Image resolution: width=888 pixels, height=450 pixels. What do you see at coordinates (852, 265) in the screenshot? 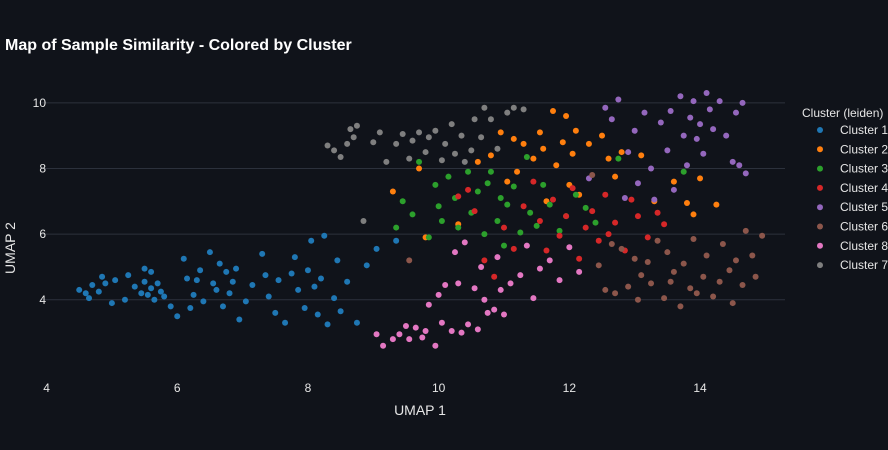
I see `legend-item-cluster-7: Cluster 7` at bounding box center [852, 265].